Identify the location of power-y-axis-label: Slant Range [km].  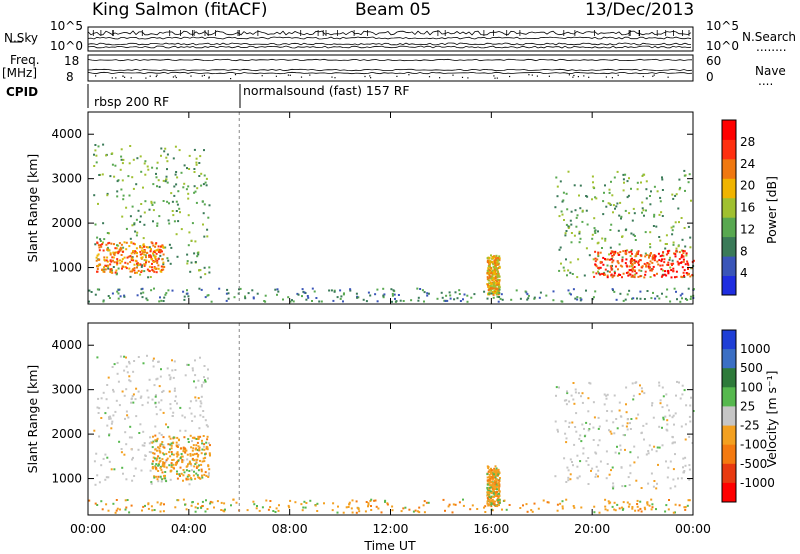
(32, 208).